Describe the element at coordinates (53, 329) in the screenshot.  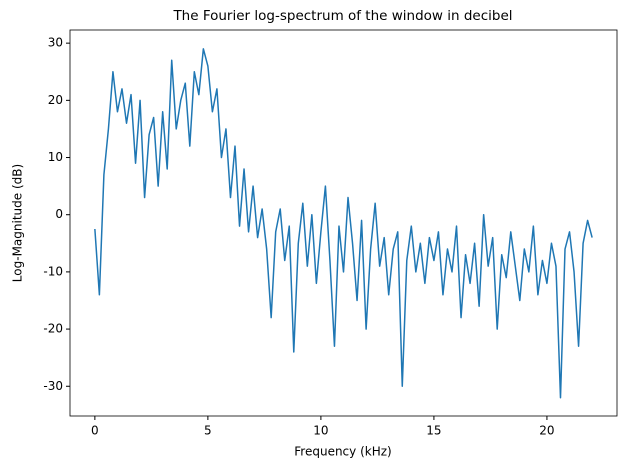
I see `y-tick-label: -20` at that location.